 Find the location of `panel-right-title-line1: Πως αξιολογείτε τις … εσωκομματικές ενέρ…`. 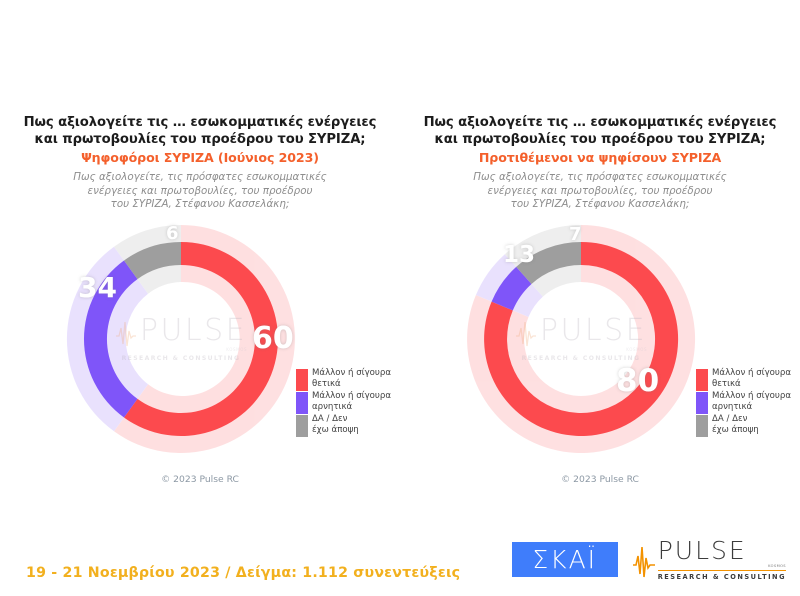

panel-right-title-line1: Πως αξιολογείτε τις … εσωκομματικές ενέρ… is located at coordinates (600, 122).